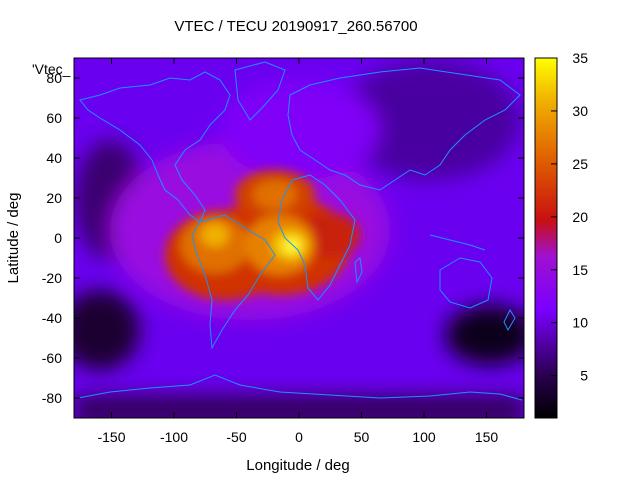  What do you see at coordinates (174, 437) in the screenshot?
I see `x-tick-label: -100` at bounding box center [174, 437].